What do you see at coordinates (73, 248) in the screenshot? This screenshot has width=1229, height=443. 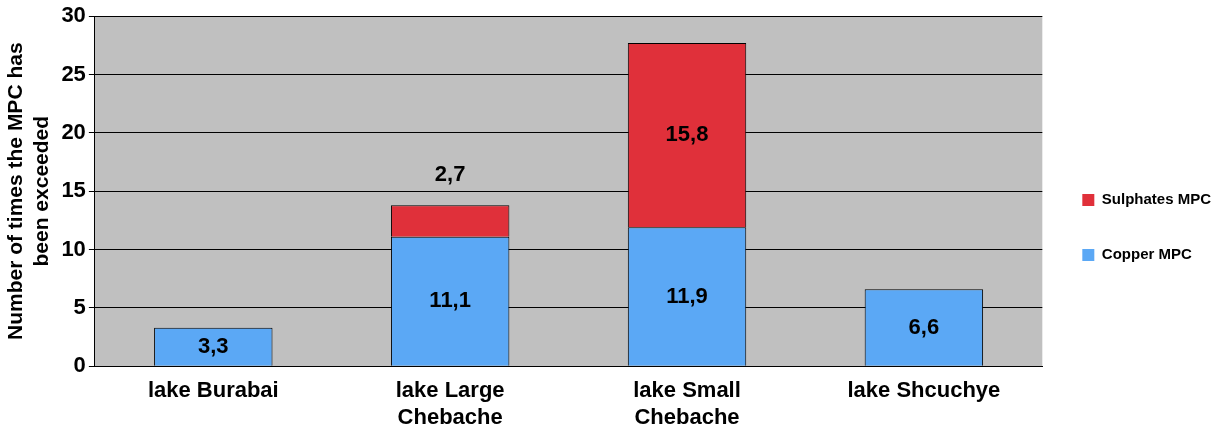 I see `y-tick-label: 10` at bounding box center [73, 248].